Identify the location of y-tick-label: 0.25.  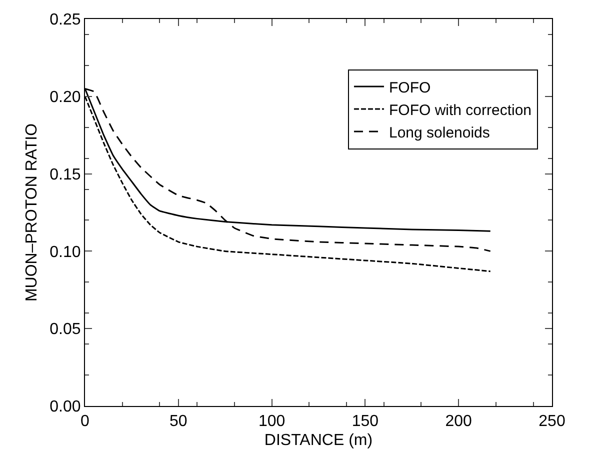
(65, 20).